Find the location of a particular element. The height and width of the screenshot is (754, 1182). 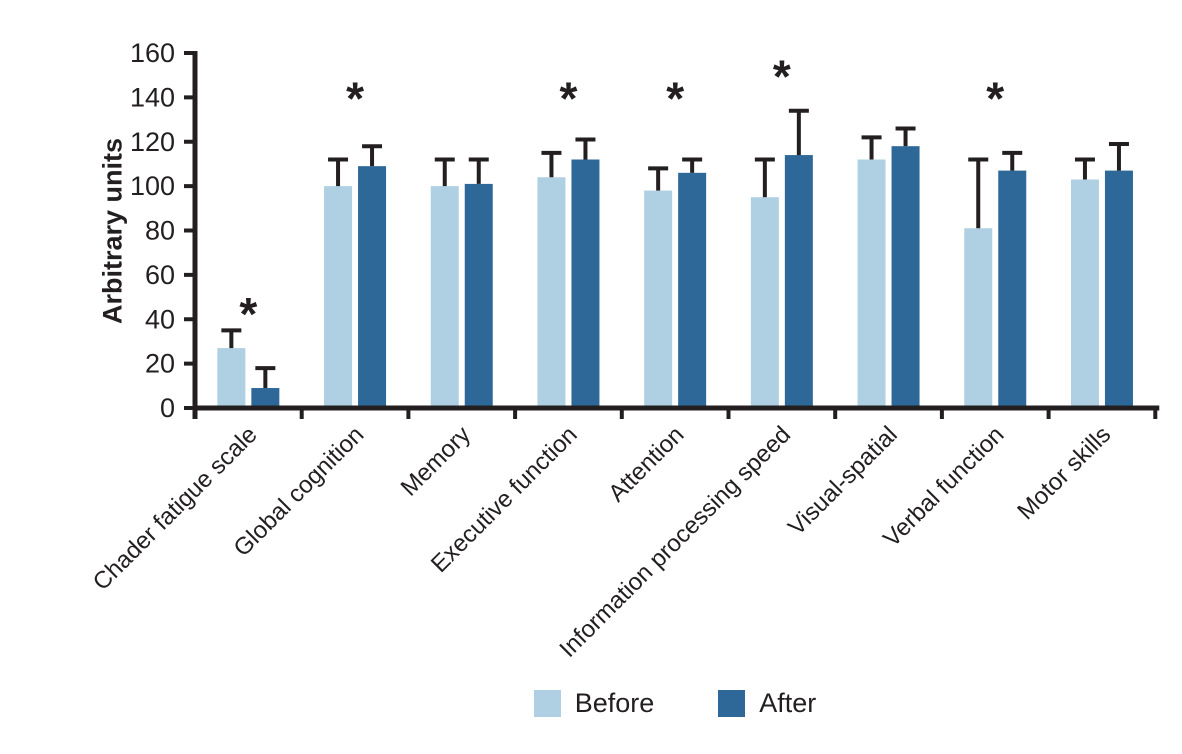

legend-label-after: After is located at coordinates (788, 703).